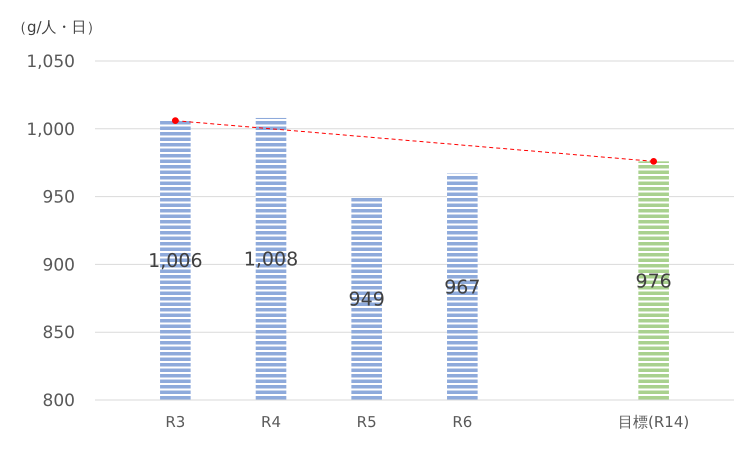 Image resolution: width=755 pixels, height=450 pixels. Describe the element at coordinates (58, 333) in the screenshot. I see `y-tick-label: 850` at that location.